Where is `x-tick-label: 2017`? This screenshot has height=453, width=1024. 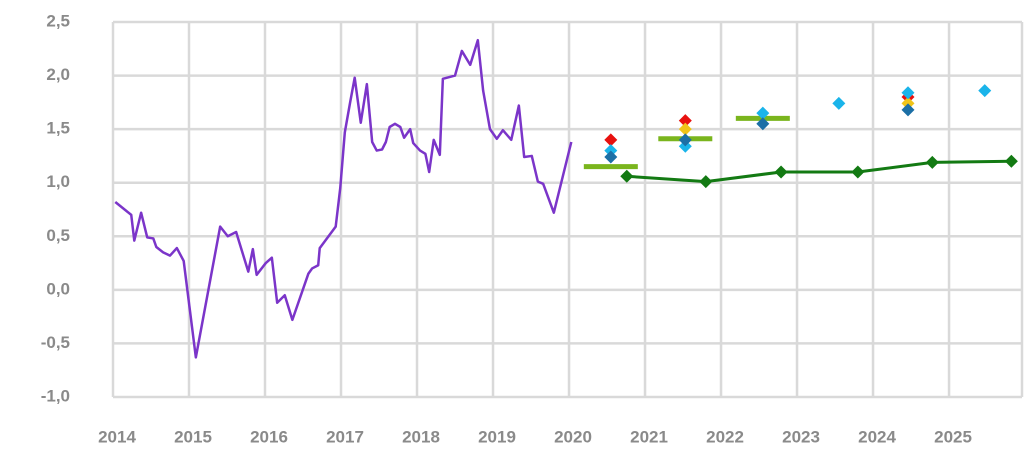 x-tick-label: 2017 is located at coordinates (345, 436).